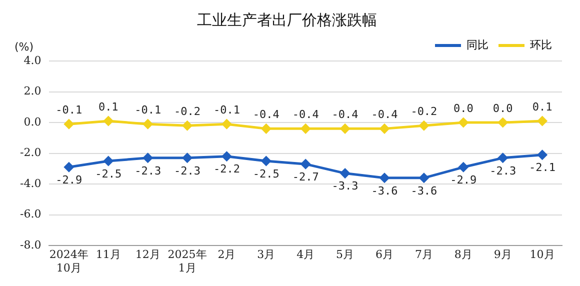  Describe the element at coordinates (542, 167) in the screenshot. I see `data-label: -2.1` at that location.